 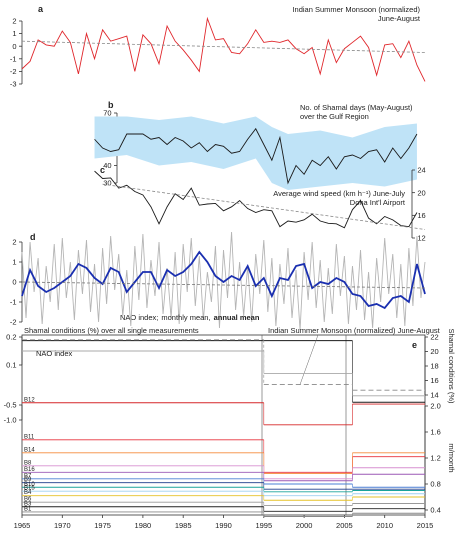 What do you see at coordinates (414, 345) in the screenshot?
I see `panel-letter: e` at bounding box center [414, 345].